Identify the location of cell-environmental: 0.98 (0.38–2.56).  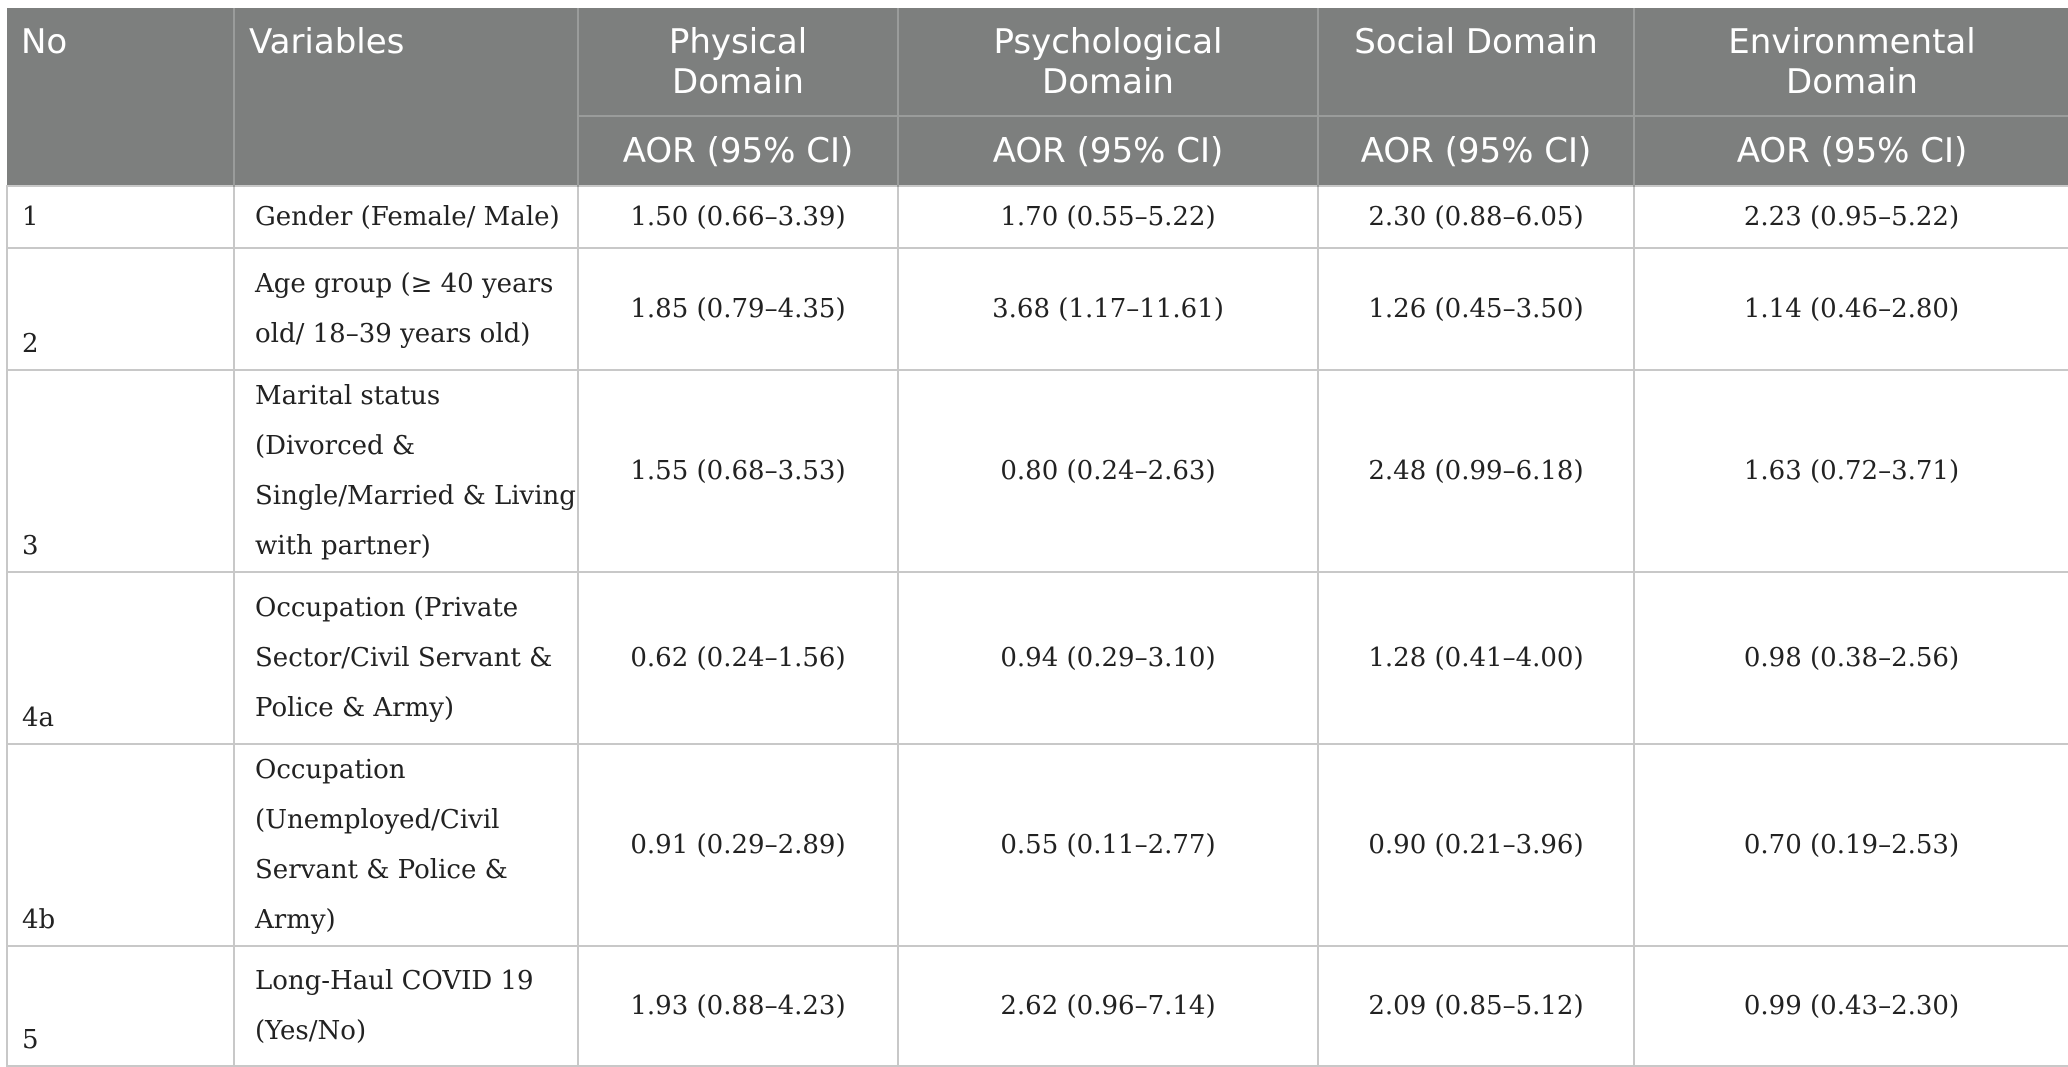
(1850, 658).